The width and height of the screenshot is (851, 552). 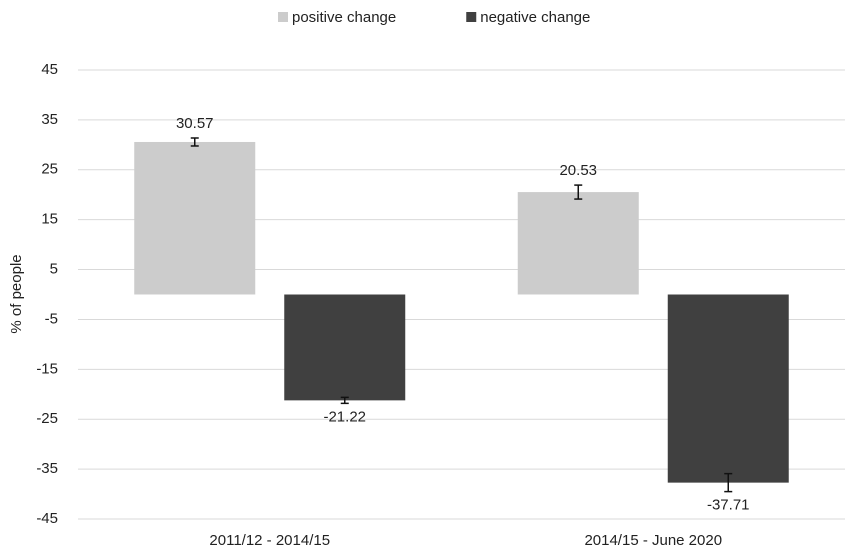 I want to click on x-tick-label: 2011/12 - 2014/15, so click(x=269, y=540).